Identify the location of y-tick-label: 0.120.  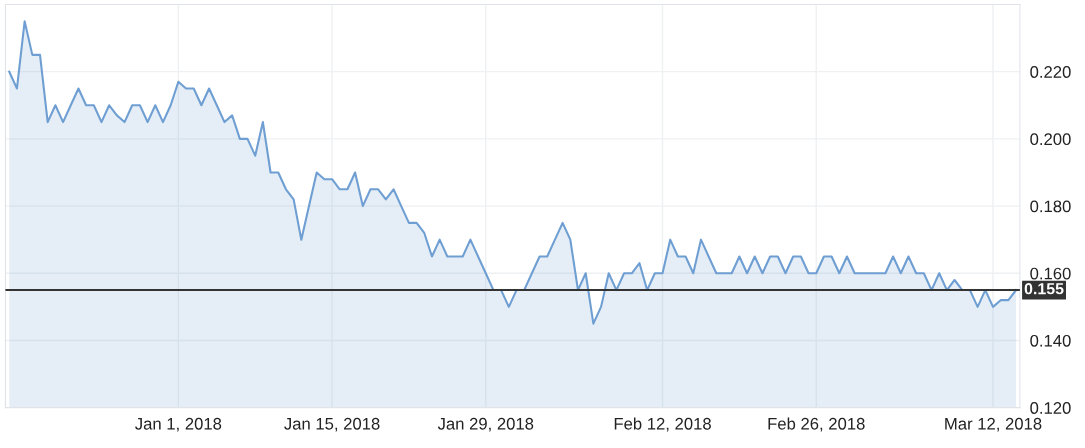
(1050, 408).